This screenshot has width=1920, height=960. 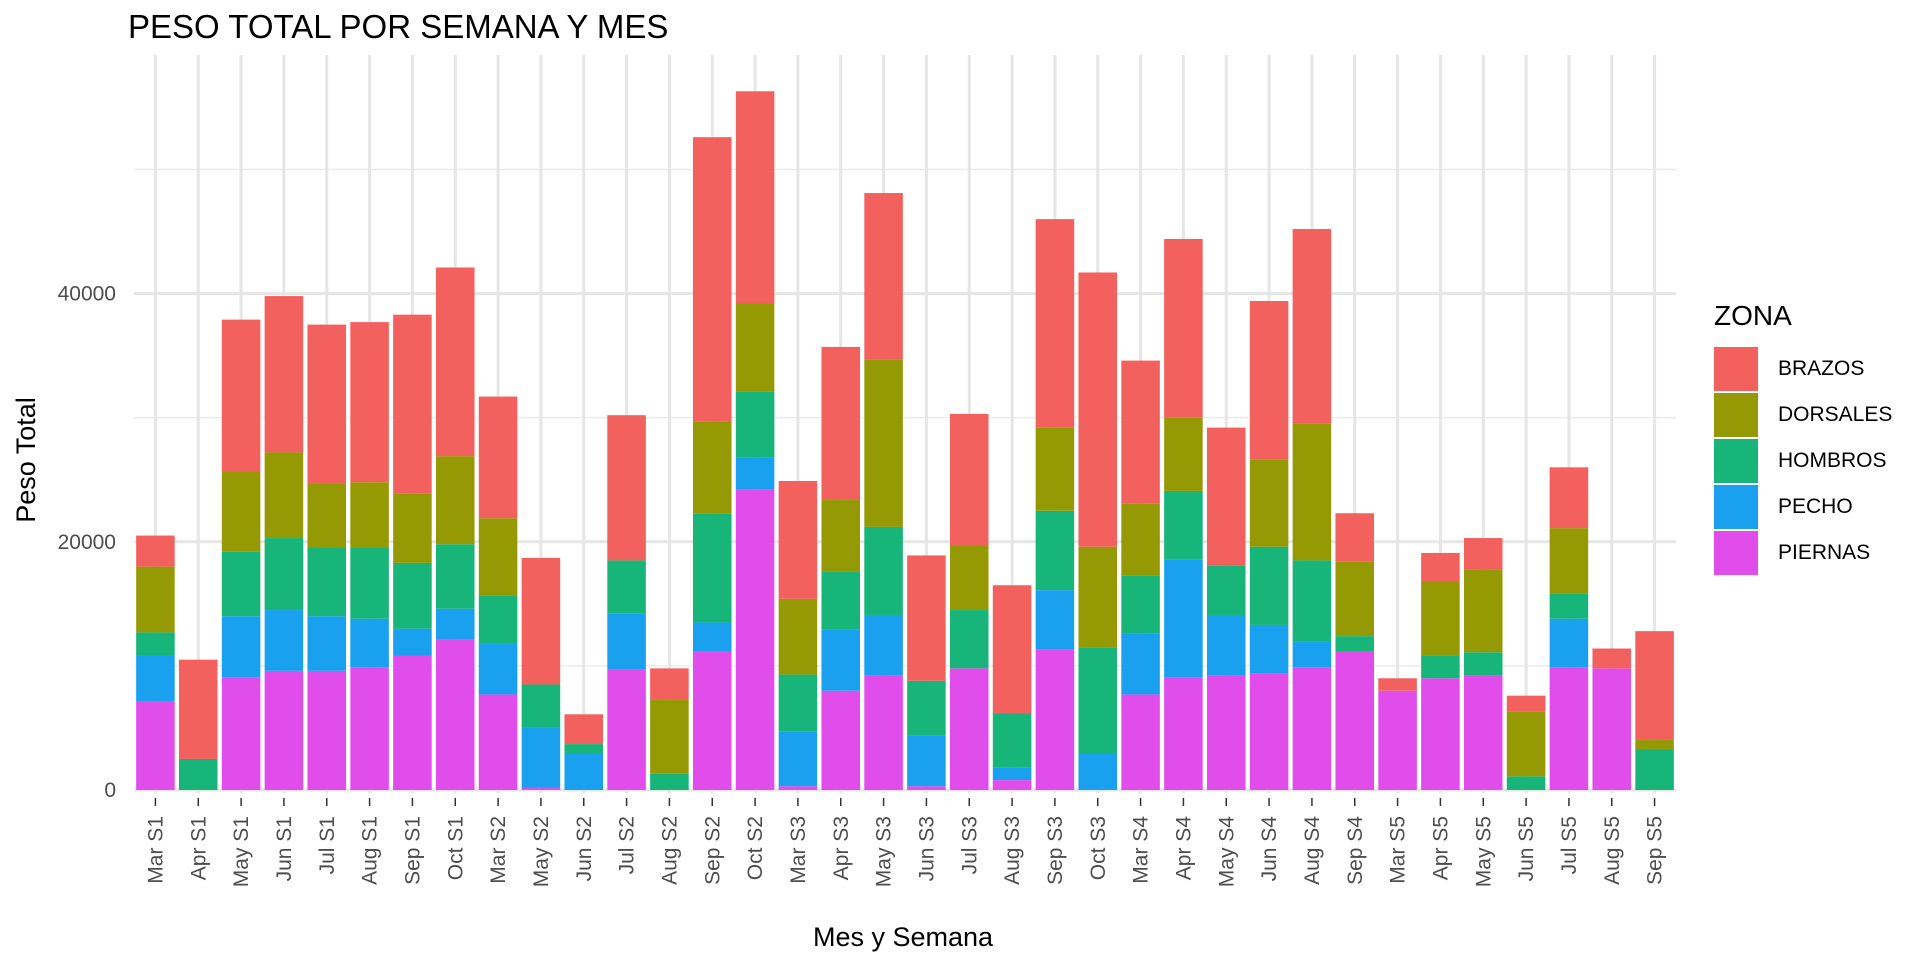 I want to click on y-tick-label: 20000, so click(x=87, y=542).